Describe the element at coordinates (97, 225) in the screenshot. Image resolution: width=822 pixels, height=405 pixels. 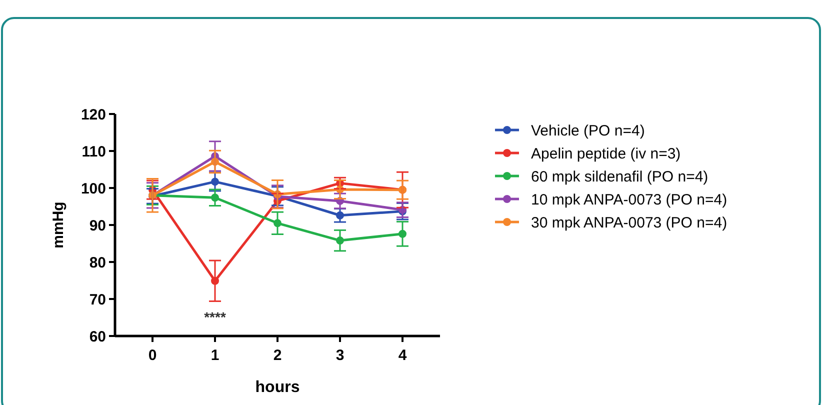
I see `y-tick-label: 90` at that location.